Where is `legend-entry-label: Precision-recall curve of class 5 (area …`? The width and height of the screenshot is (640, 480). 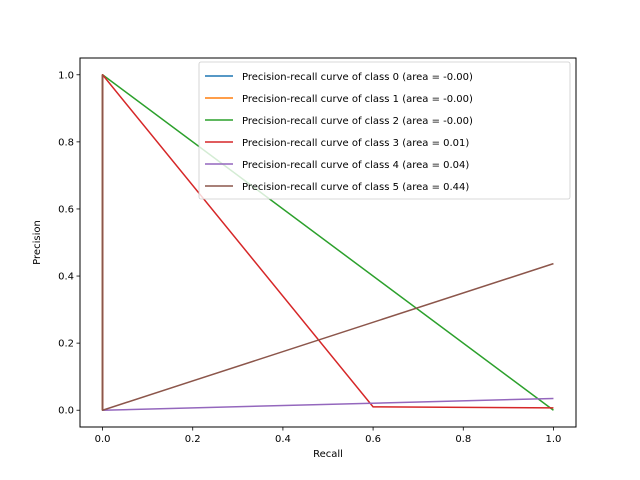
legend-entry-label: Precision-recall curve of class 5 (area … is located at coordinates (355, 187).